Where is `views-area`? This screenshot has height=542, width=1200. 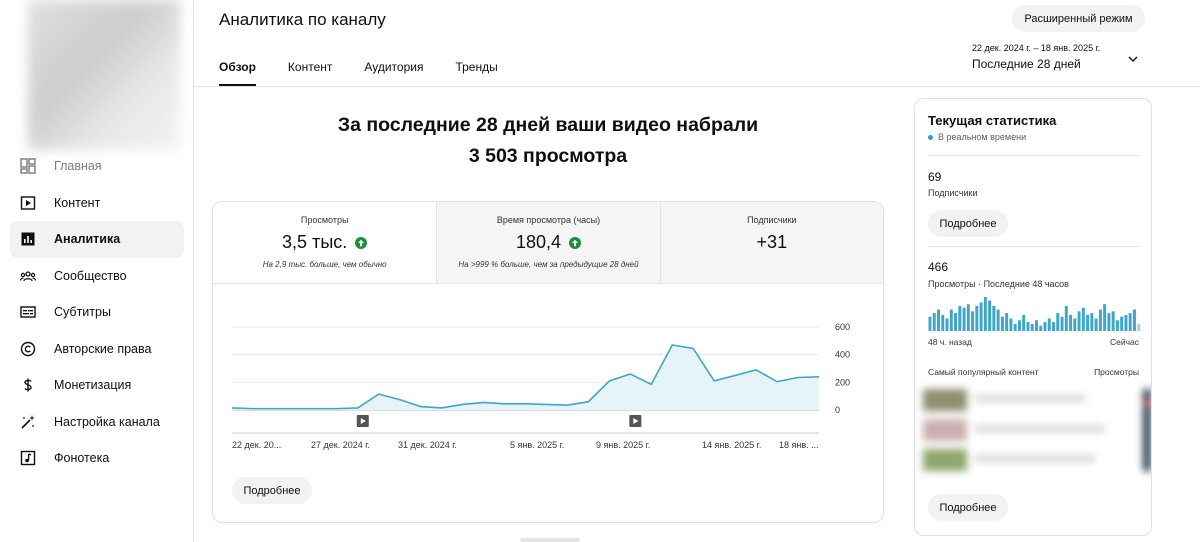
views-area is located at coordinates (525, 377).